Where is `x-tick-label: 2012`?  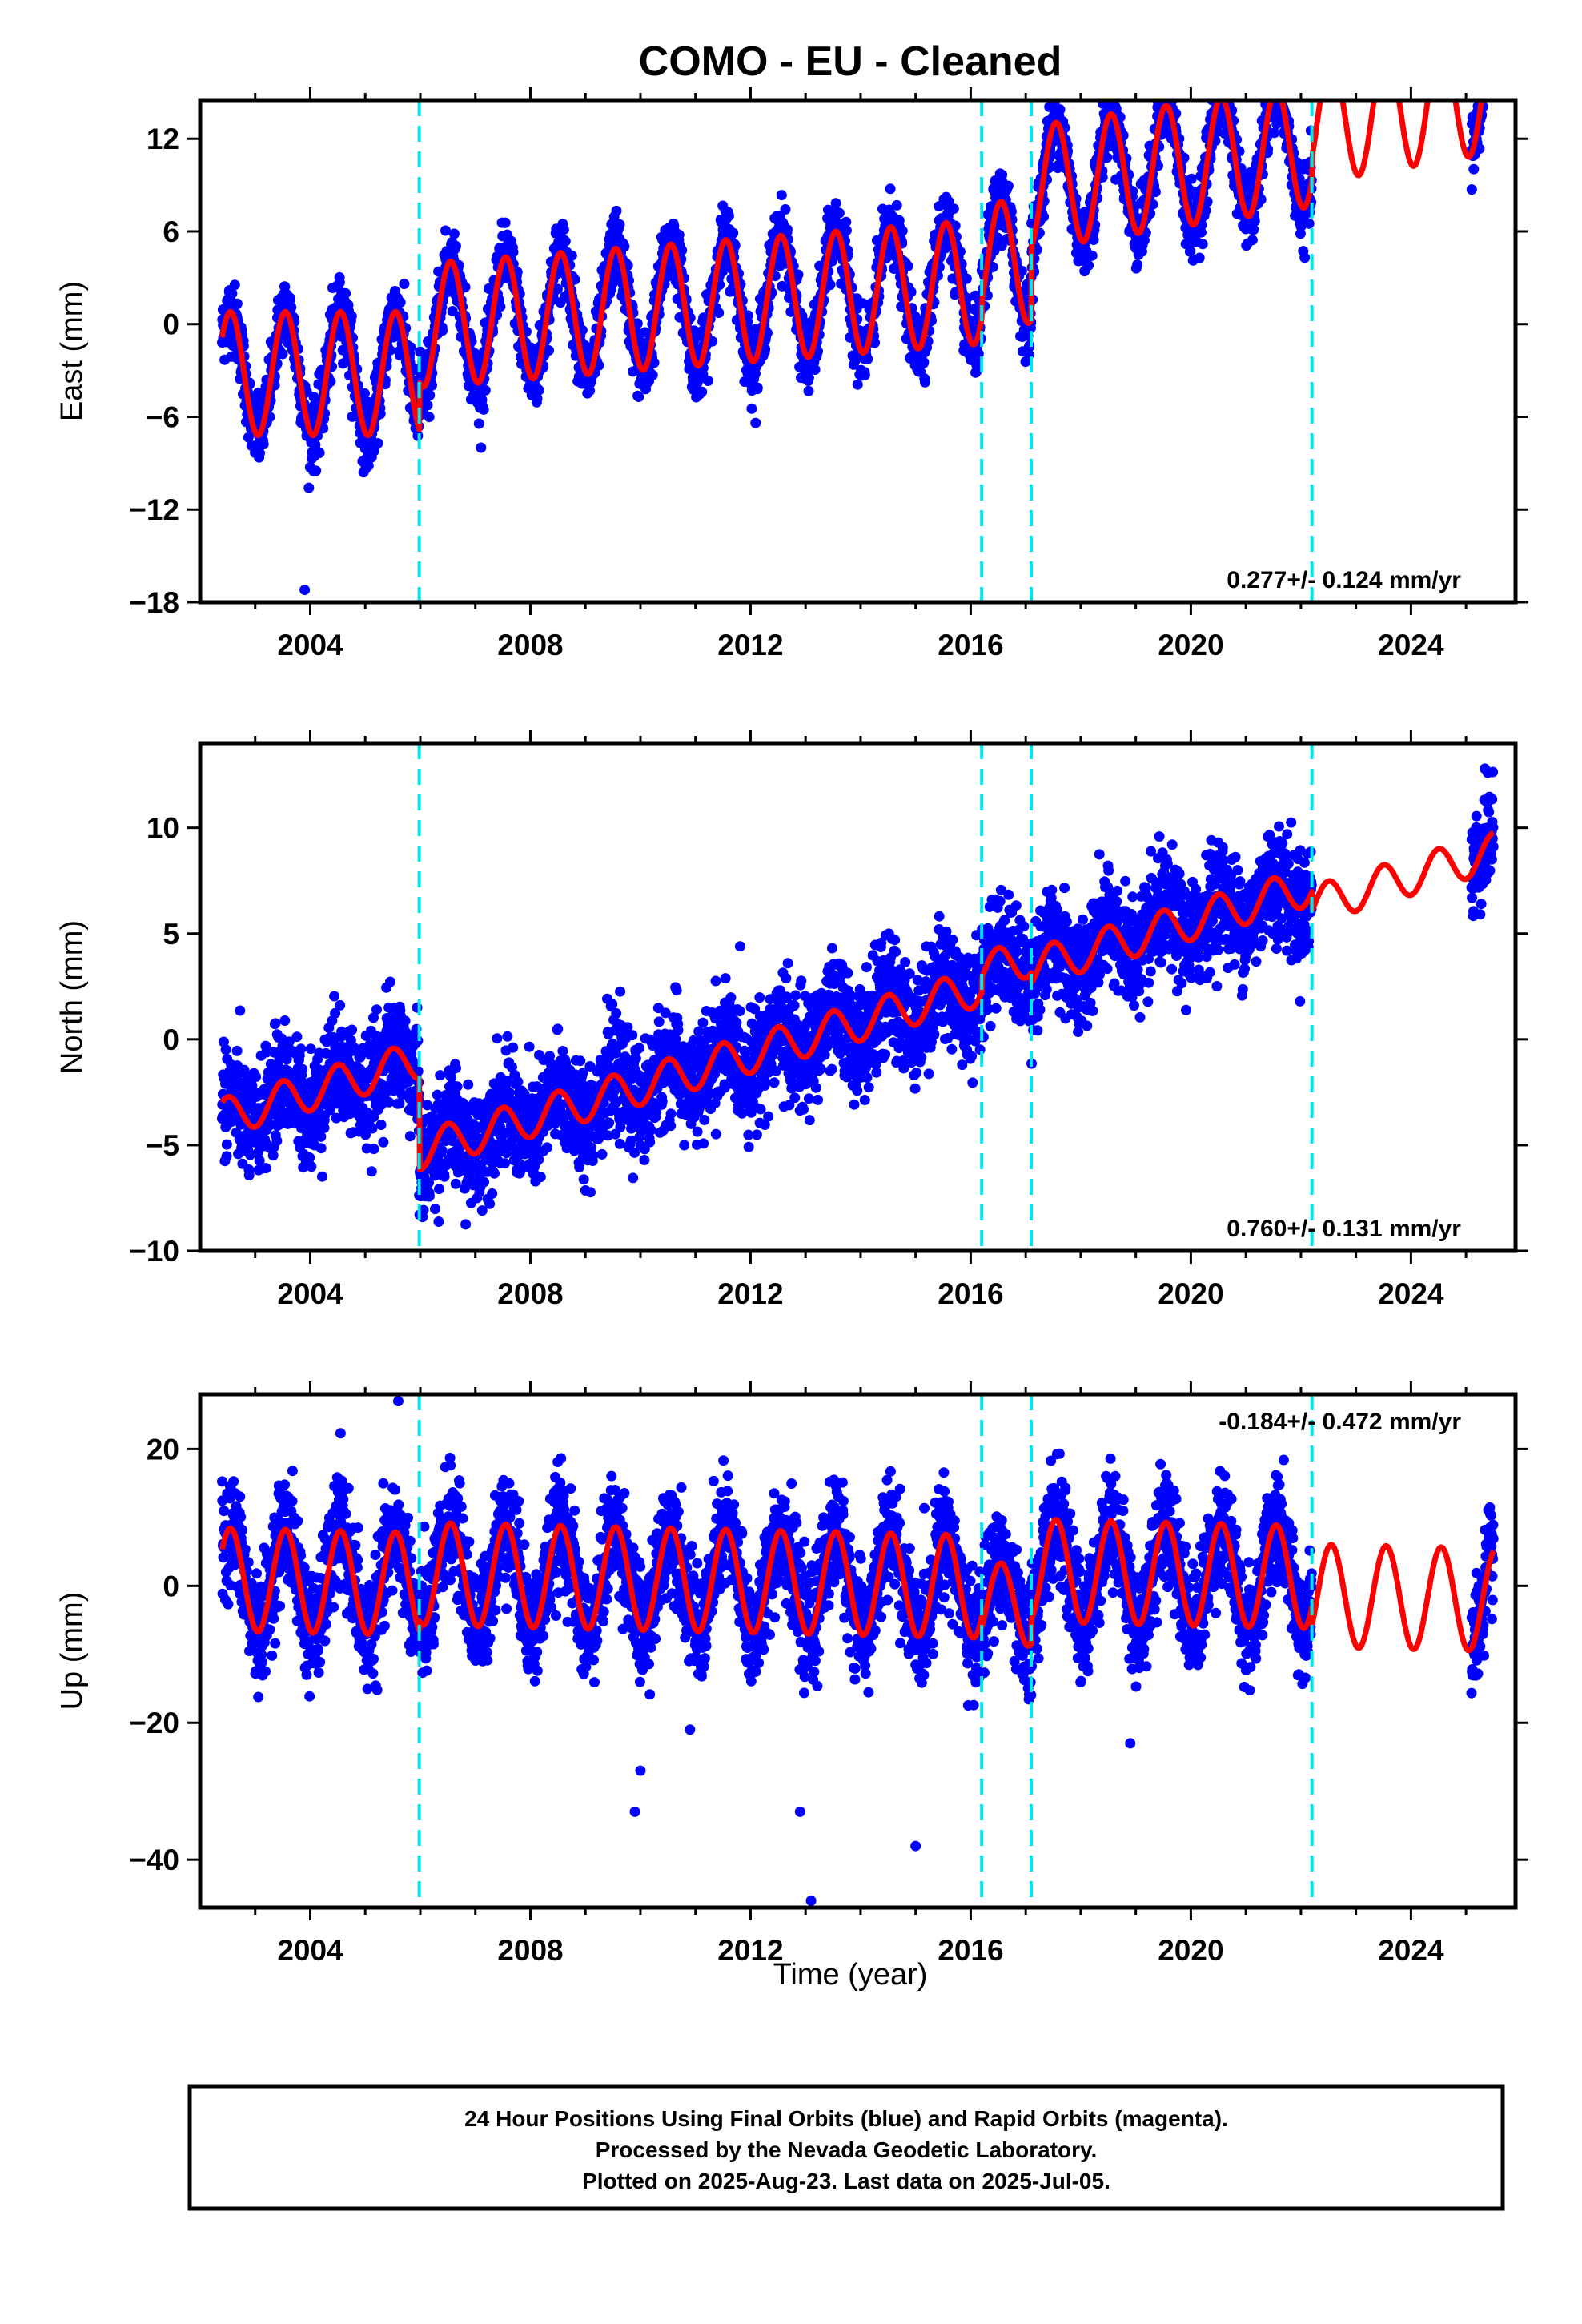
x-tick-label: 2012 is located at coordinates (750, 645).